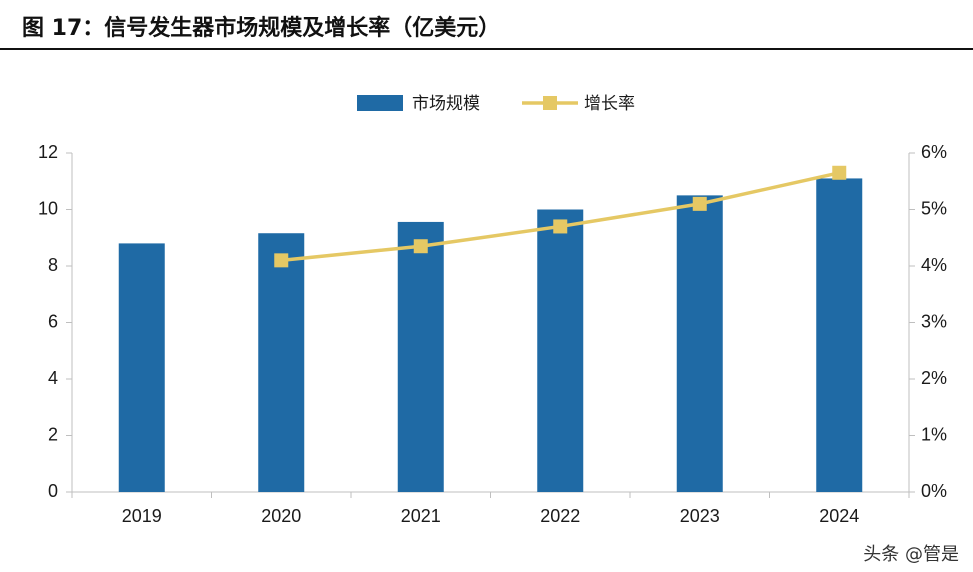 The height and width of the screenshot is (572, 973). Describe the element at coordinates (142, 516) in the screenshot. I see `x-tick-label: 2019` at that location.